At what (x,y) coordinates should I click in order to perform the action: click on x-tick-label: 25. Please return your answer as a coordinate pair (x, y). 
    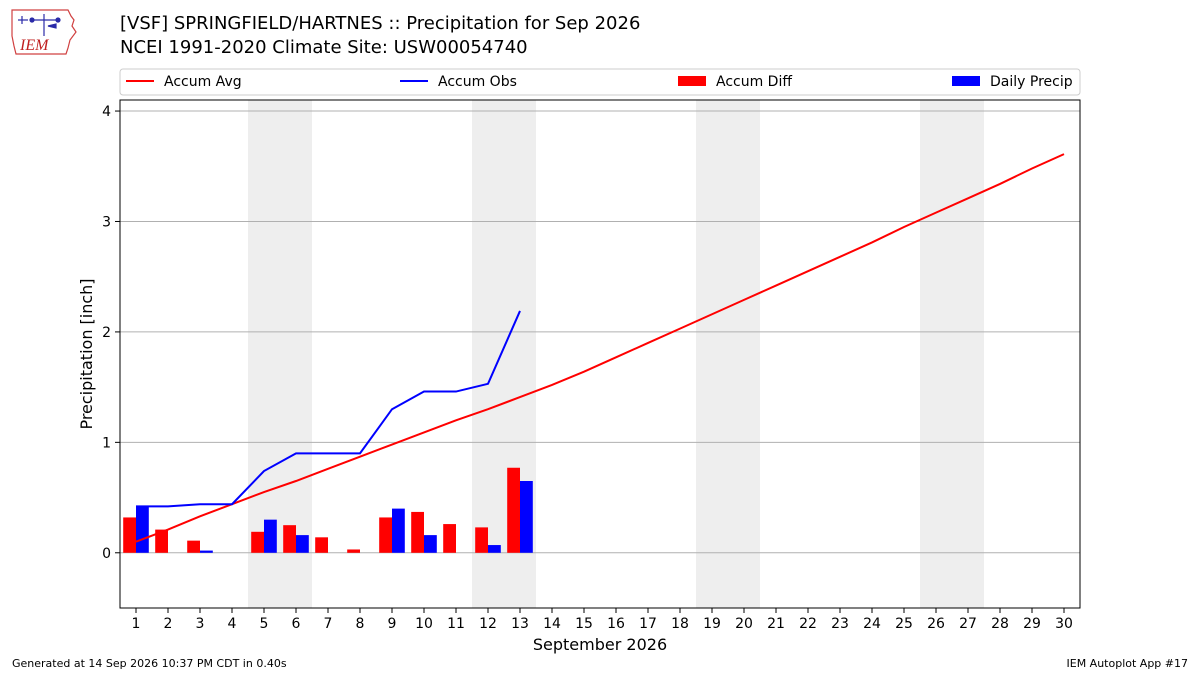
    Looking at the image, I should click on (904, 624).